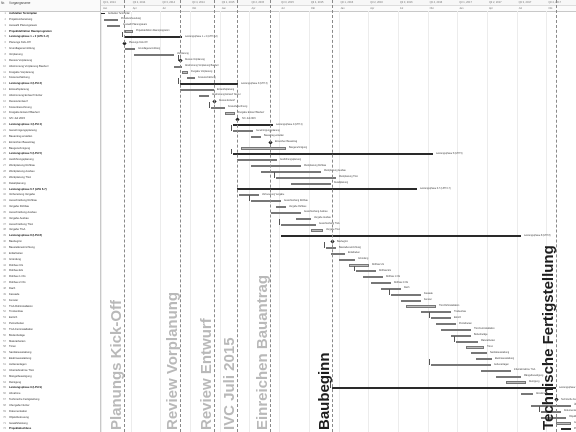 The image size is (576, 432). Describe the element at coordinates (50, 212) in the screenshot. I see `task-row: 35 Ausschreibung Ausbau` at that location.